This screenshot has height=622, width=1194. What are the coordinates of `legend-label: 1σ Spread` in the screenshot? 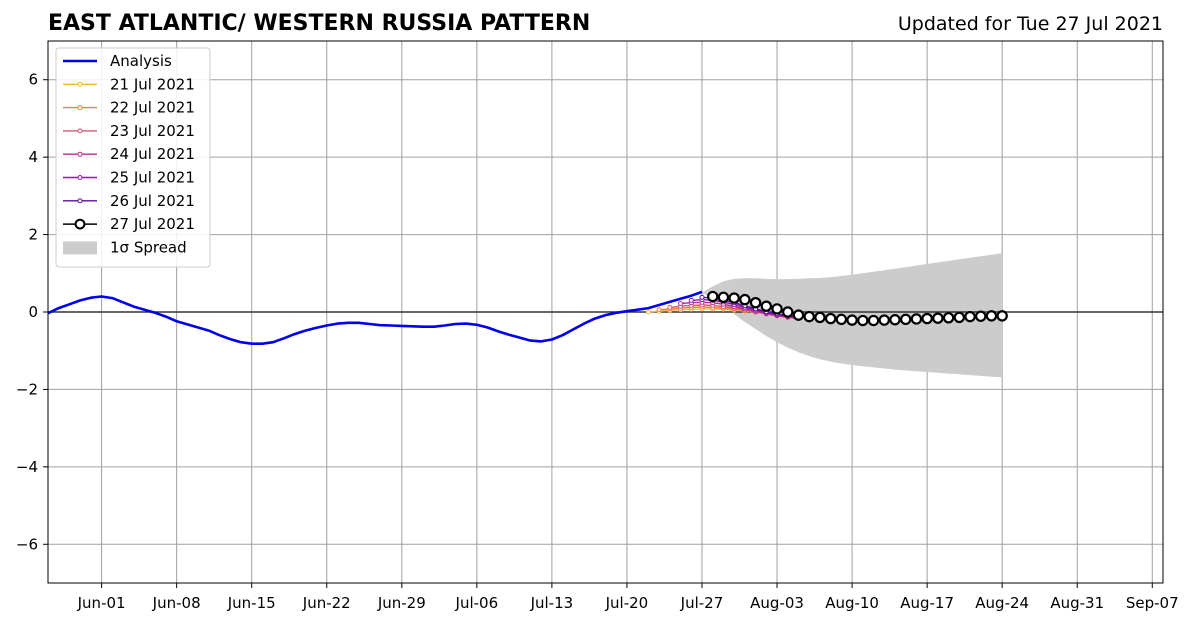 It's located at (148, 247).